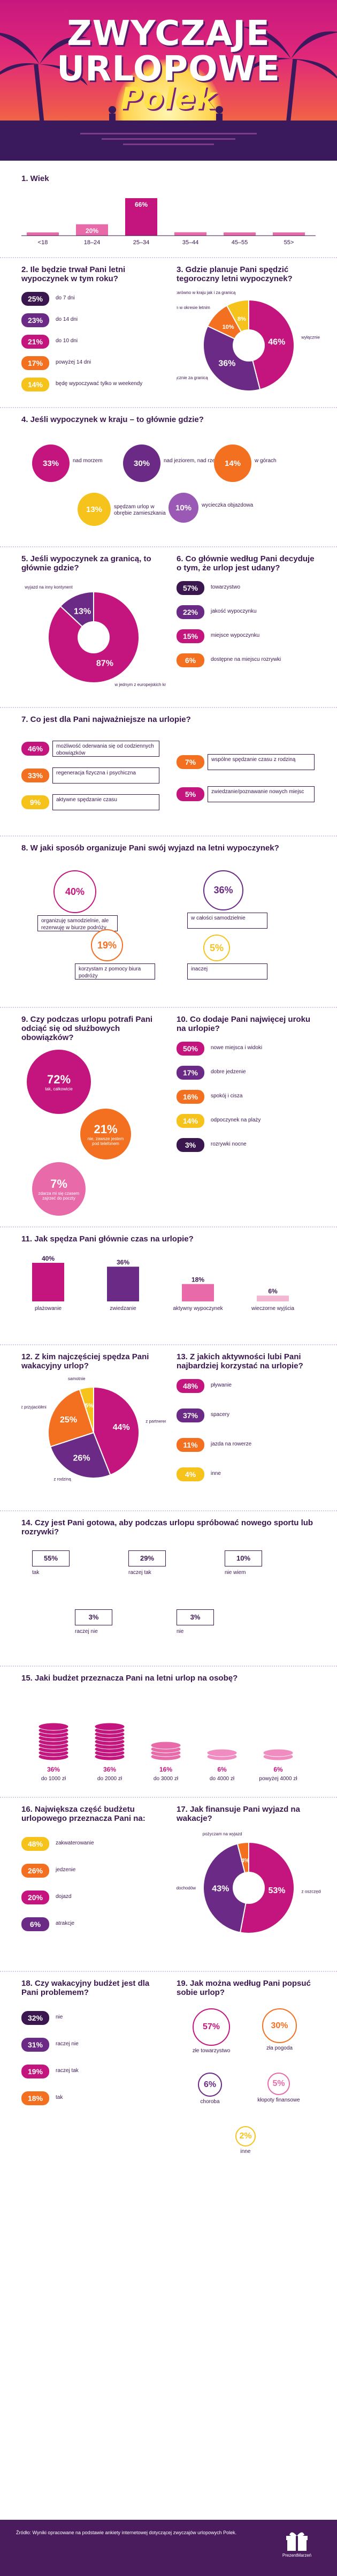 The width and height of the screenshot is (337, 2576). Describe the element at coordinates (140, 510) in the screenshot. I see `q4-label: spędzam urlop w obrębie zamieszkania` at that location.